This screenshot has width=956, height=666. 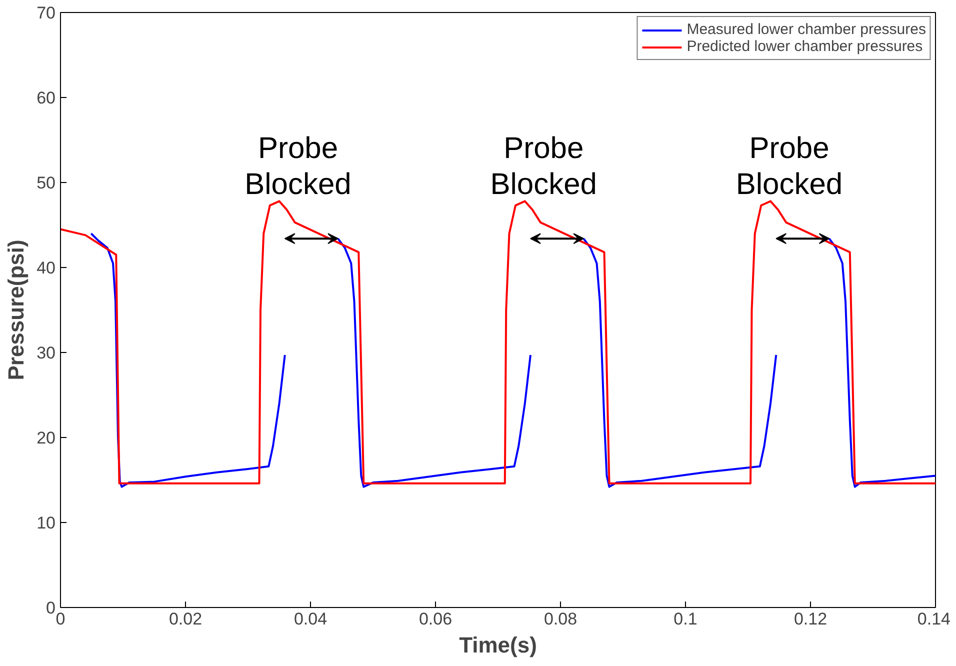 What do you see at coordinates (46, 98) in the screenshot?
I see `y-tick-label: 60` at bounding box center [46, 98].